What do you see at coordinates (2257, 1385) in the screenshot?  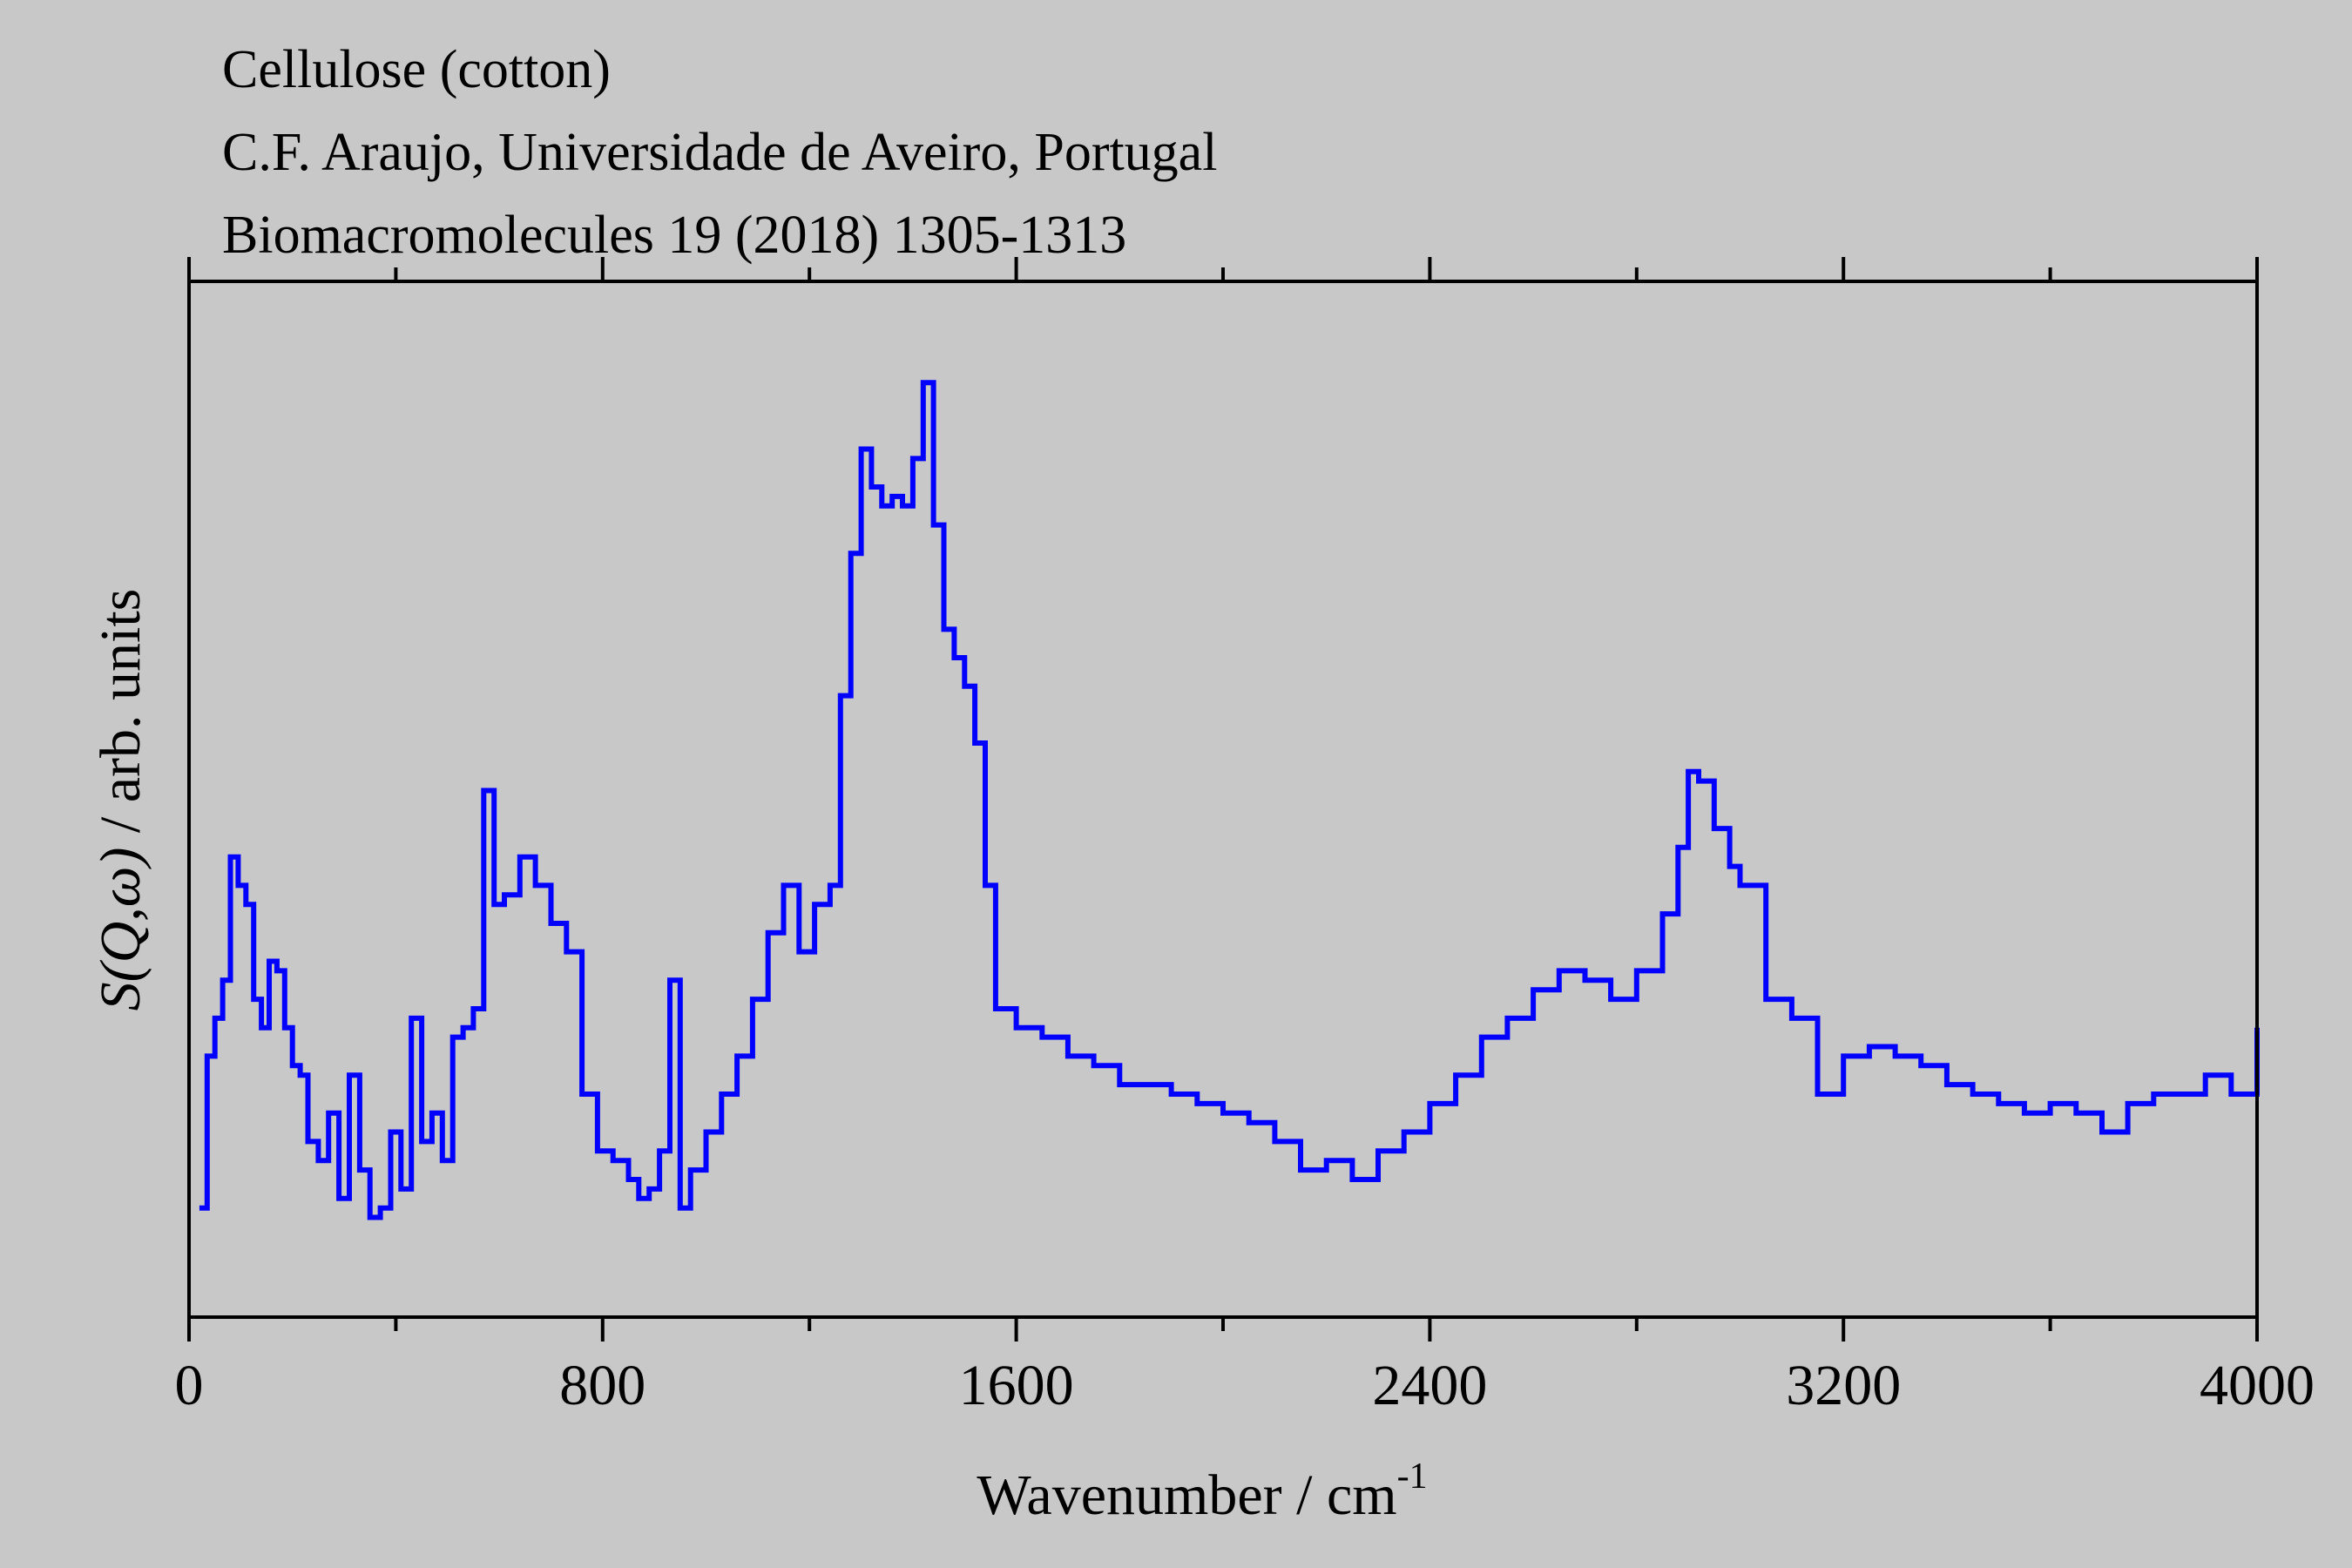 I see `x-tick-label: 4000` at bounding box center [2257, 1385].